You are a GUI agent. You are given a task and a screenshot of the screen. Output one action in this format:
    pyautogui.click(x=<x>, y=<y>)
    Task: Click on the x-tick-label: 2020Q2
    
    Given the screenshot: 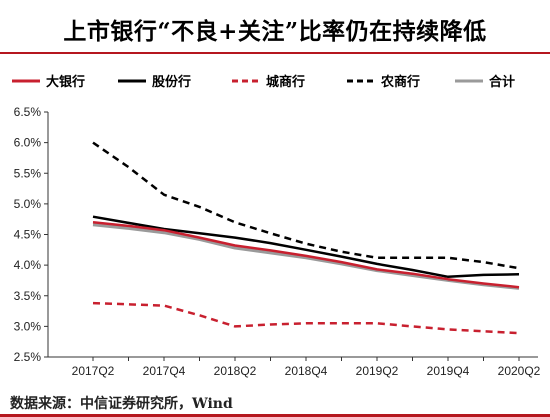 What is the action you would take?
    pyautogui.click(x=519, y=371)
    